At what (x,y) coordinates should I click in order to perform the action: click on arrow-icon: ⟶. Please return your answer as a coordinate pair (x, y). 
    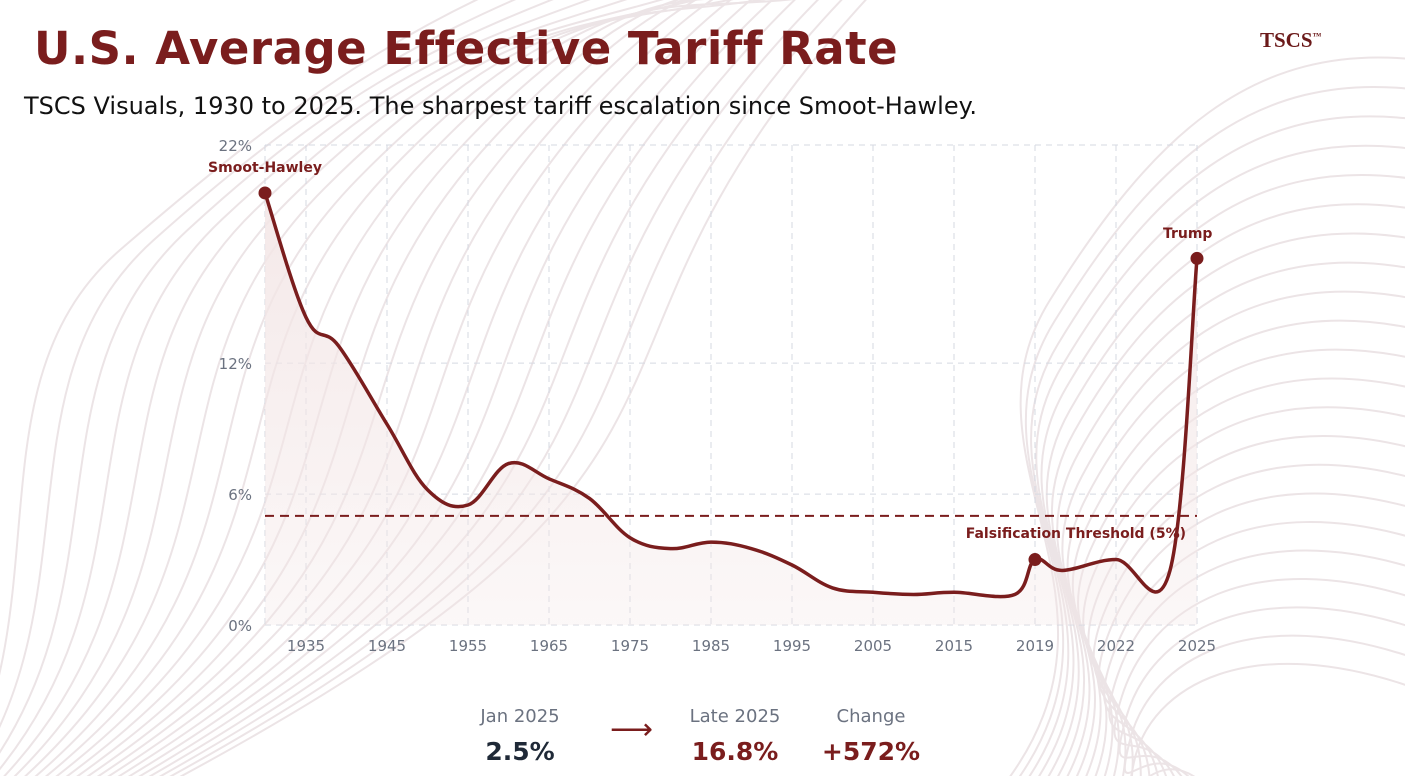
    Looking at the image, I should click on (632, 729).